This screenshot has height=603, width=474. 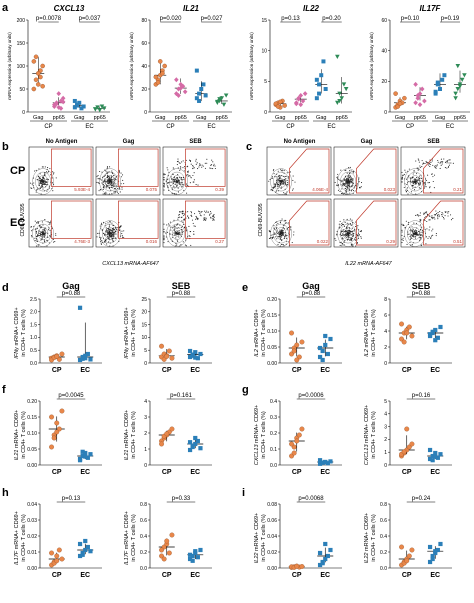 What do you see at coordinates (272, 300) in the screenshot?
I see `y-tick-label: 0.20` at bounding box center [272, 300].